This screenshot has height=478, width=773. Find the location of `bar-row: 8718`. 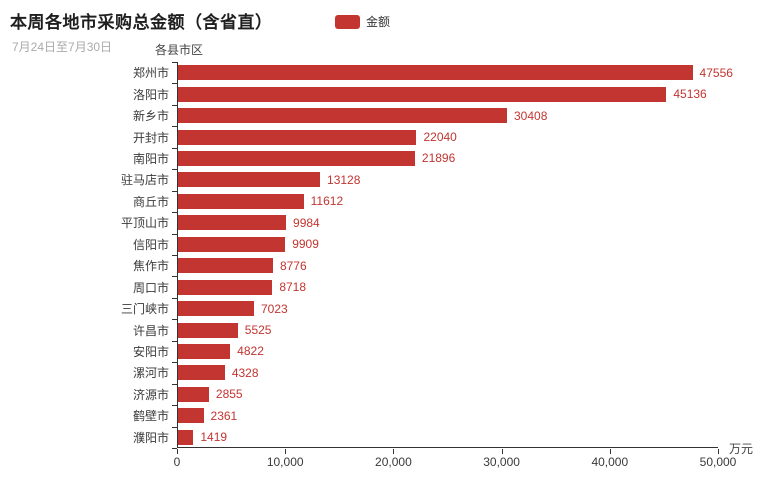

bar-row: 8718 is located at coordinates (448, 286).